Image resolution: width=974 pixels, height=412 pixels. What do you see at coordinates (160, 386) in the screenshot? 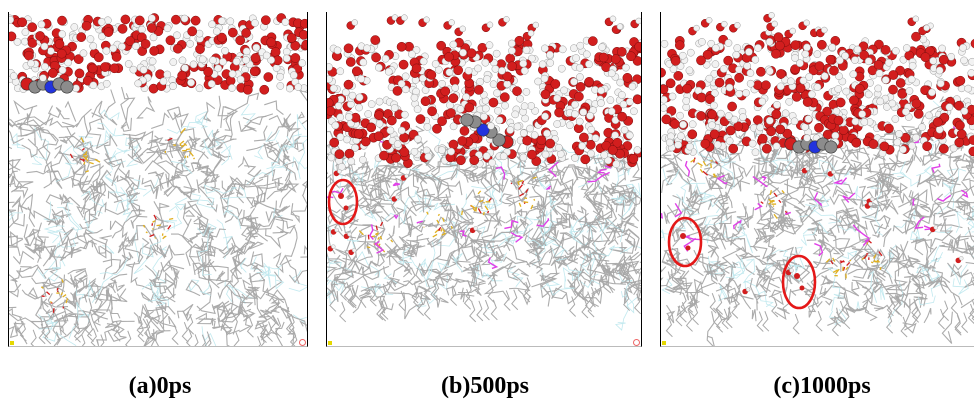
I see `caption-0ps: (a)0ps` at bounding box center [160, 386].